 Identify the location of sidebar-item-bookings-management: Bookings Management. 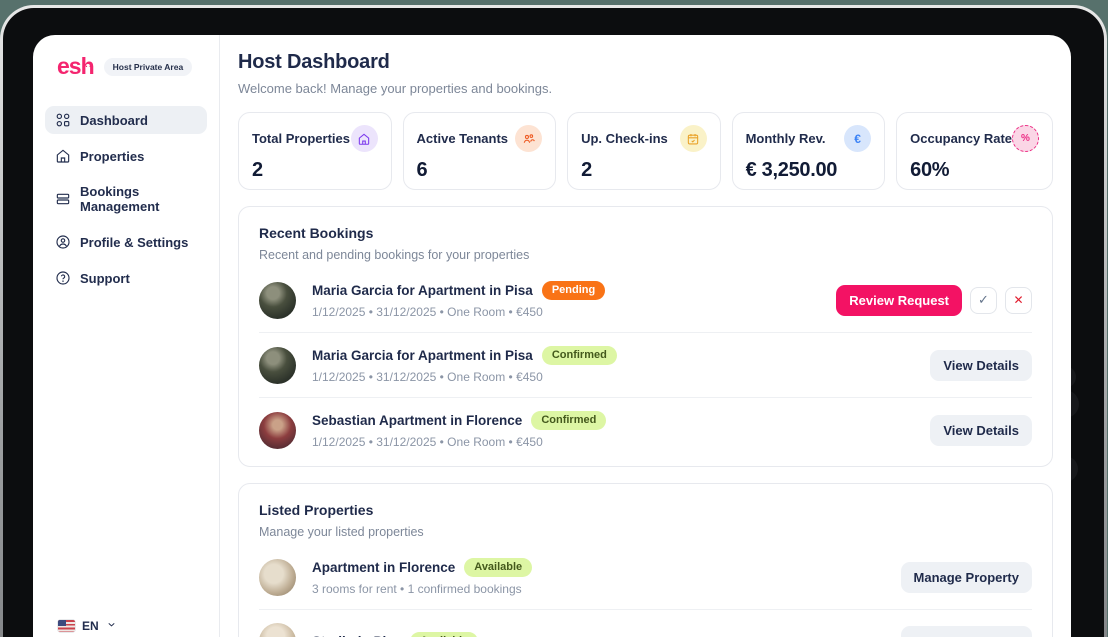
(126, 199).